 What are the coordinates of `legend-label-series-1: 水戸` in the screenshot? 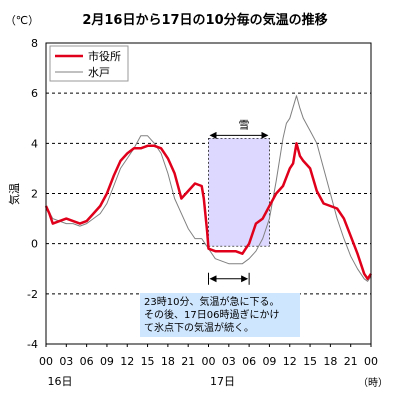 It's located at (99, 72).